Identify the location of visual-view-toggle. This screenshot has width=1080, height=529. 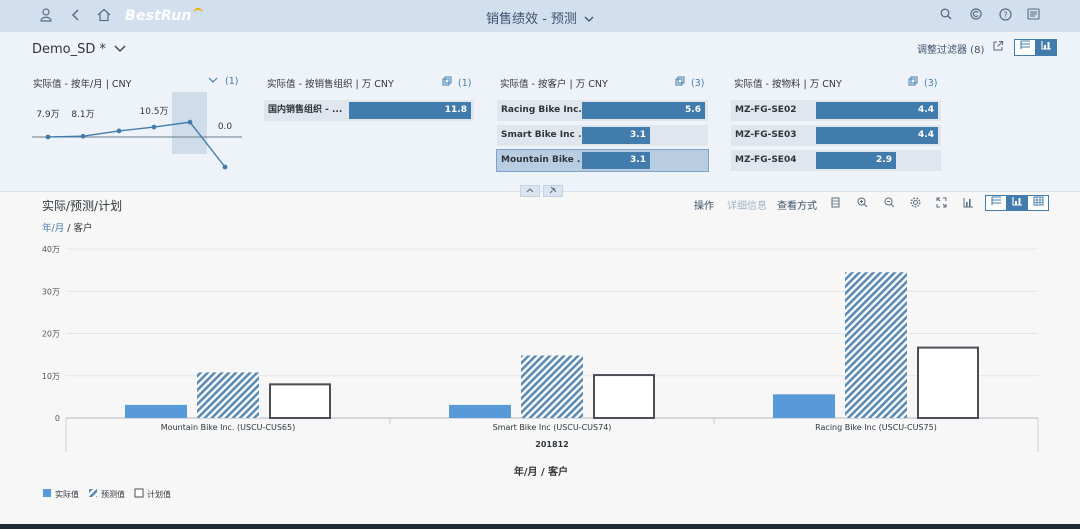
(1046, 47).